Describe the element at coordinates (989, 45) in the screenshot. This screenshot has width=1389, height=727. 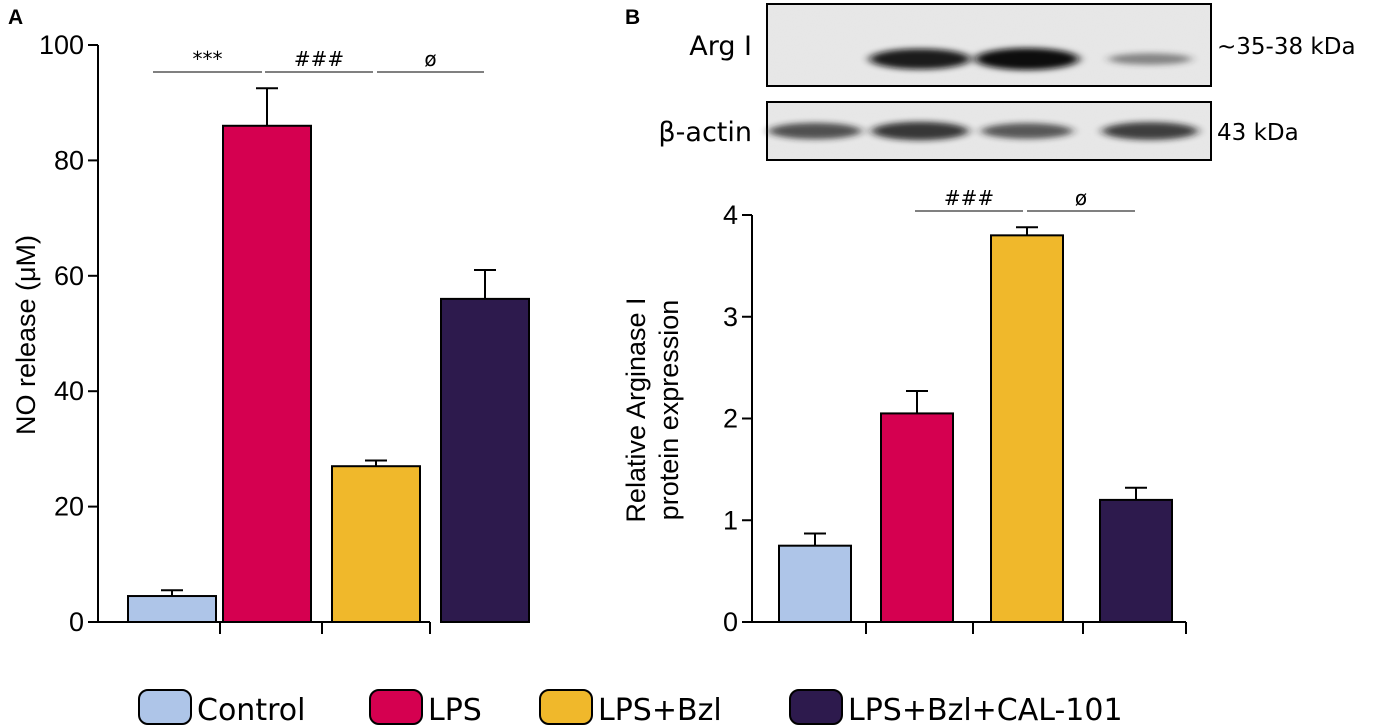
I see `blot-texture` at that location.